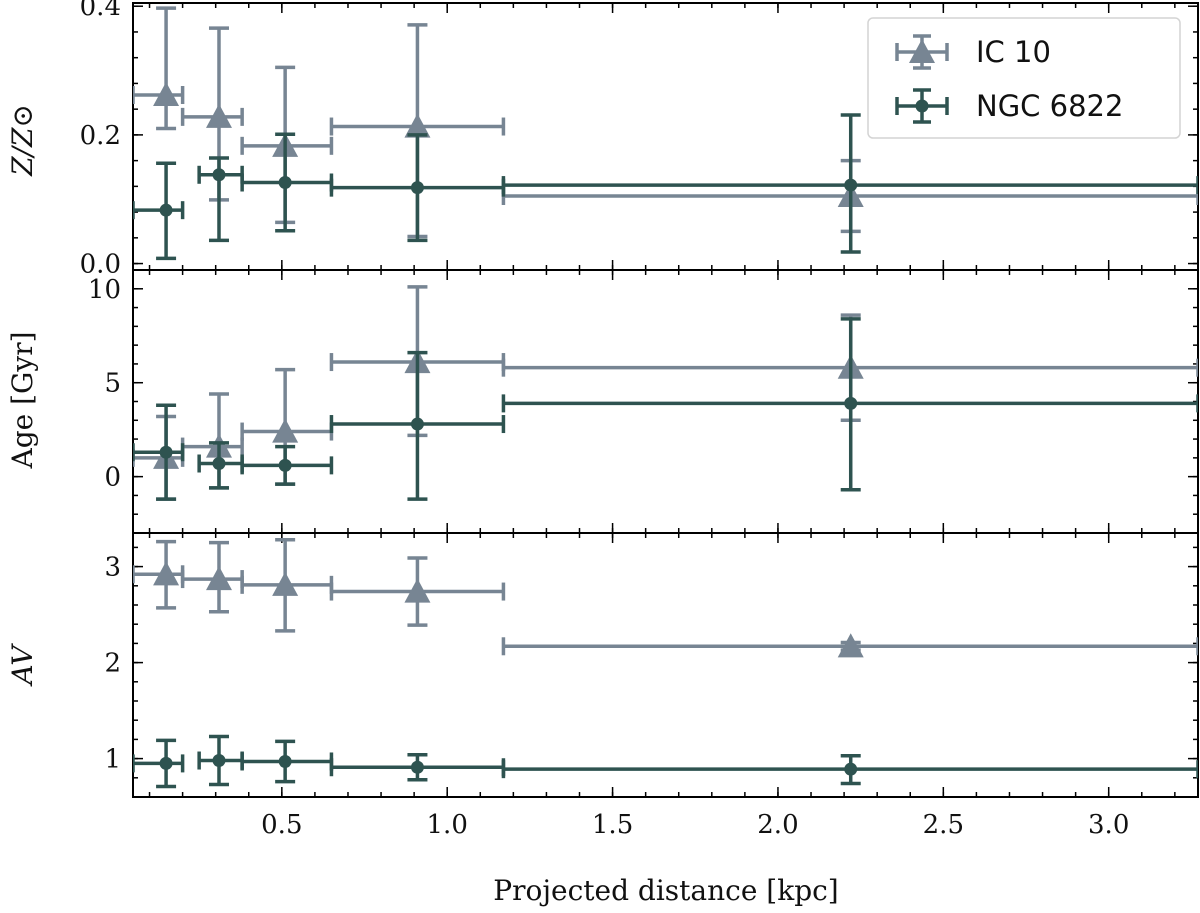 The image size is (1200, 913). Describe the element at coordinates (112, 478) in the screenshot. I see `ytick-label-age-0: 0` at that location.